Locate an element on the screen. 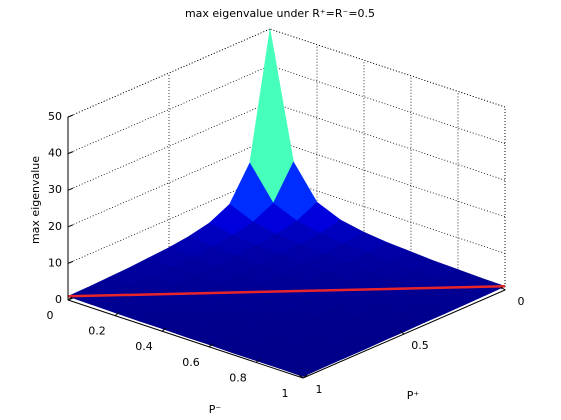  axis-line is located at coordinates (185, 339).